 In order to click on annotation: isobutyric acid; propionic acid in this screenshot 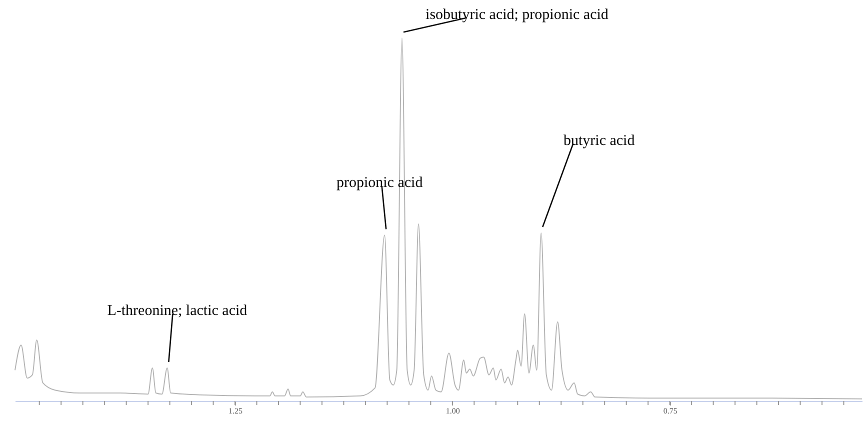, I will do `click(517, 15)`.